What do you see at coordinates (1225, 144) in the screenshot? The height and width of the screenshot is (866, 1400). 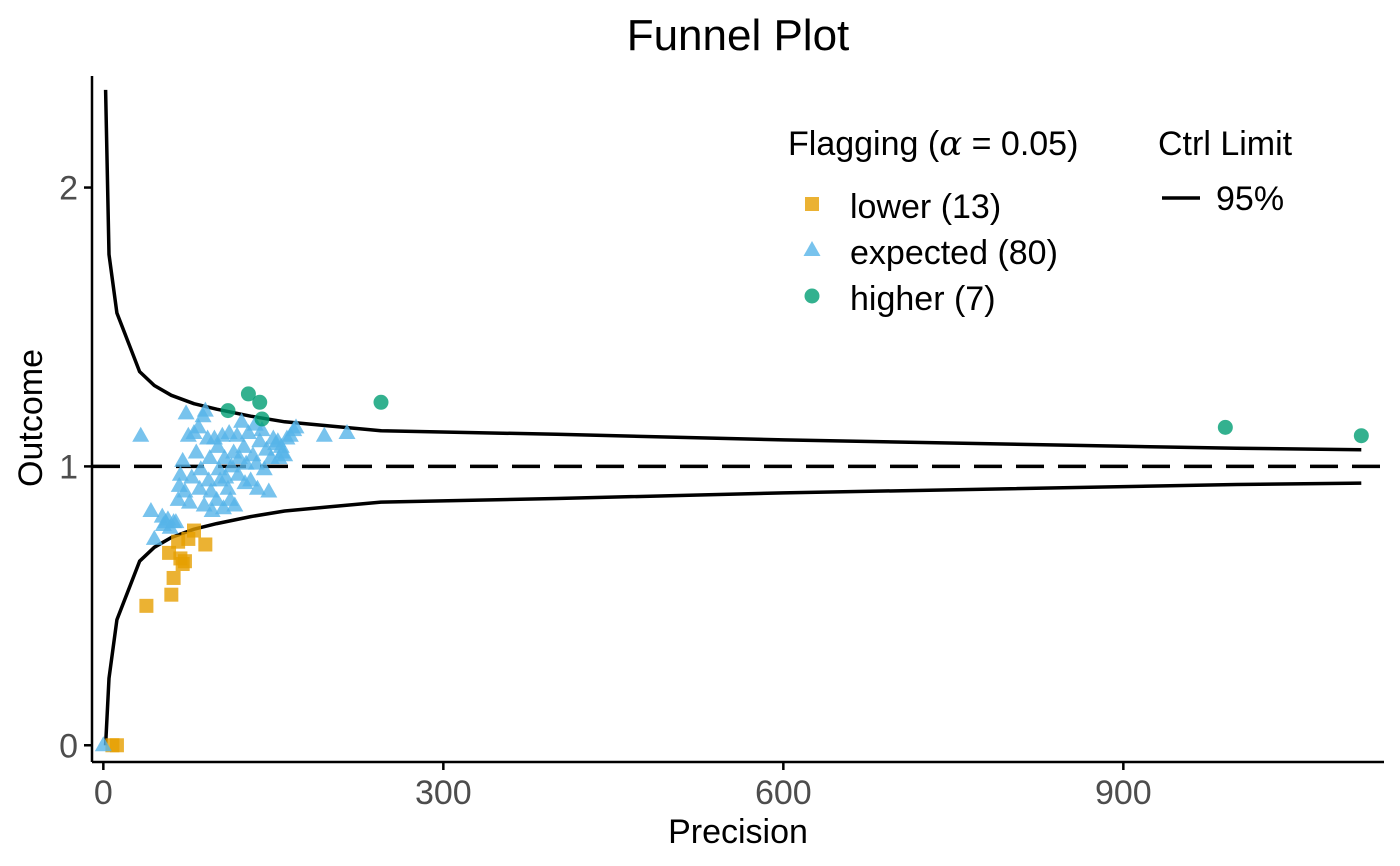 I see `legend-ctrl-limit-title: Ctrl Limit` at bounding box center [1225, 144].